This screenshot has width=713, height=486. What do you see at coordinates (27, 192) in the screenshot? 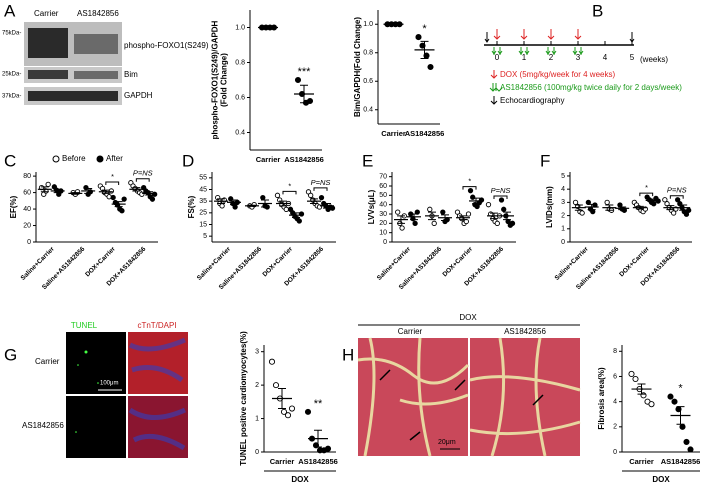
I see `y-tick-label: 60` at bounding box center [27, 192].